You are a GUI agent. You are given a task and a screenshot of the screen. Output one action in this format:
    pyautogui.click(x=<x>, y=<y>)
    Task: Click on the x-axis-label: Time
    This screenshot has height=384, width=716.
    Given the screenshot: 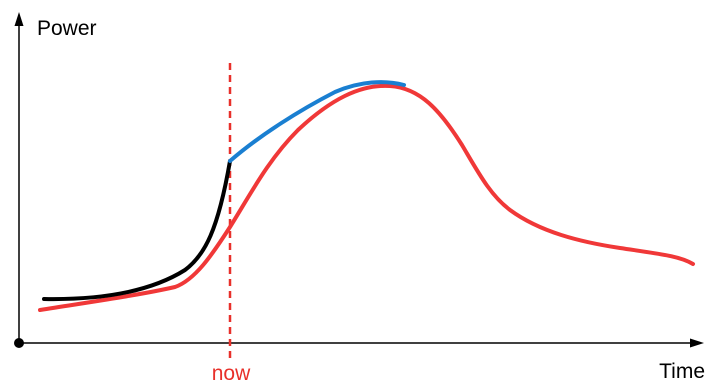 What is the action you would take?
    pyautogui.click(x=682, y=371)
    